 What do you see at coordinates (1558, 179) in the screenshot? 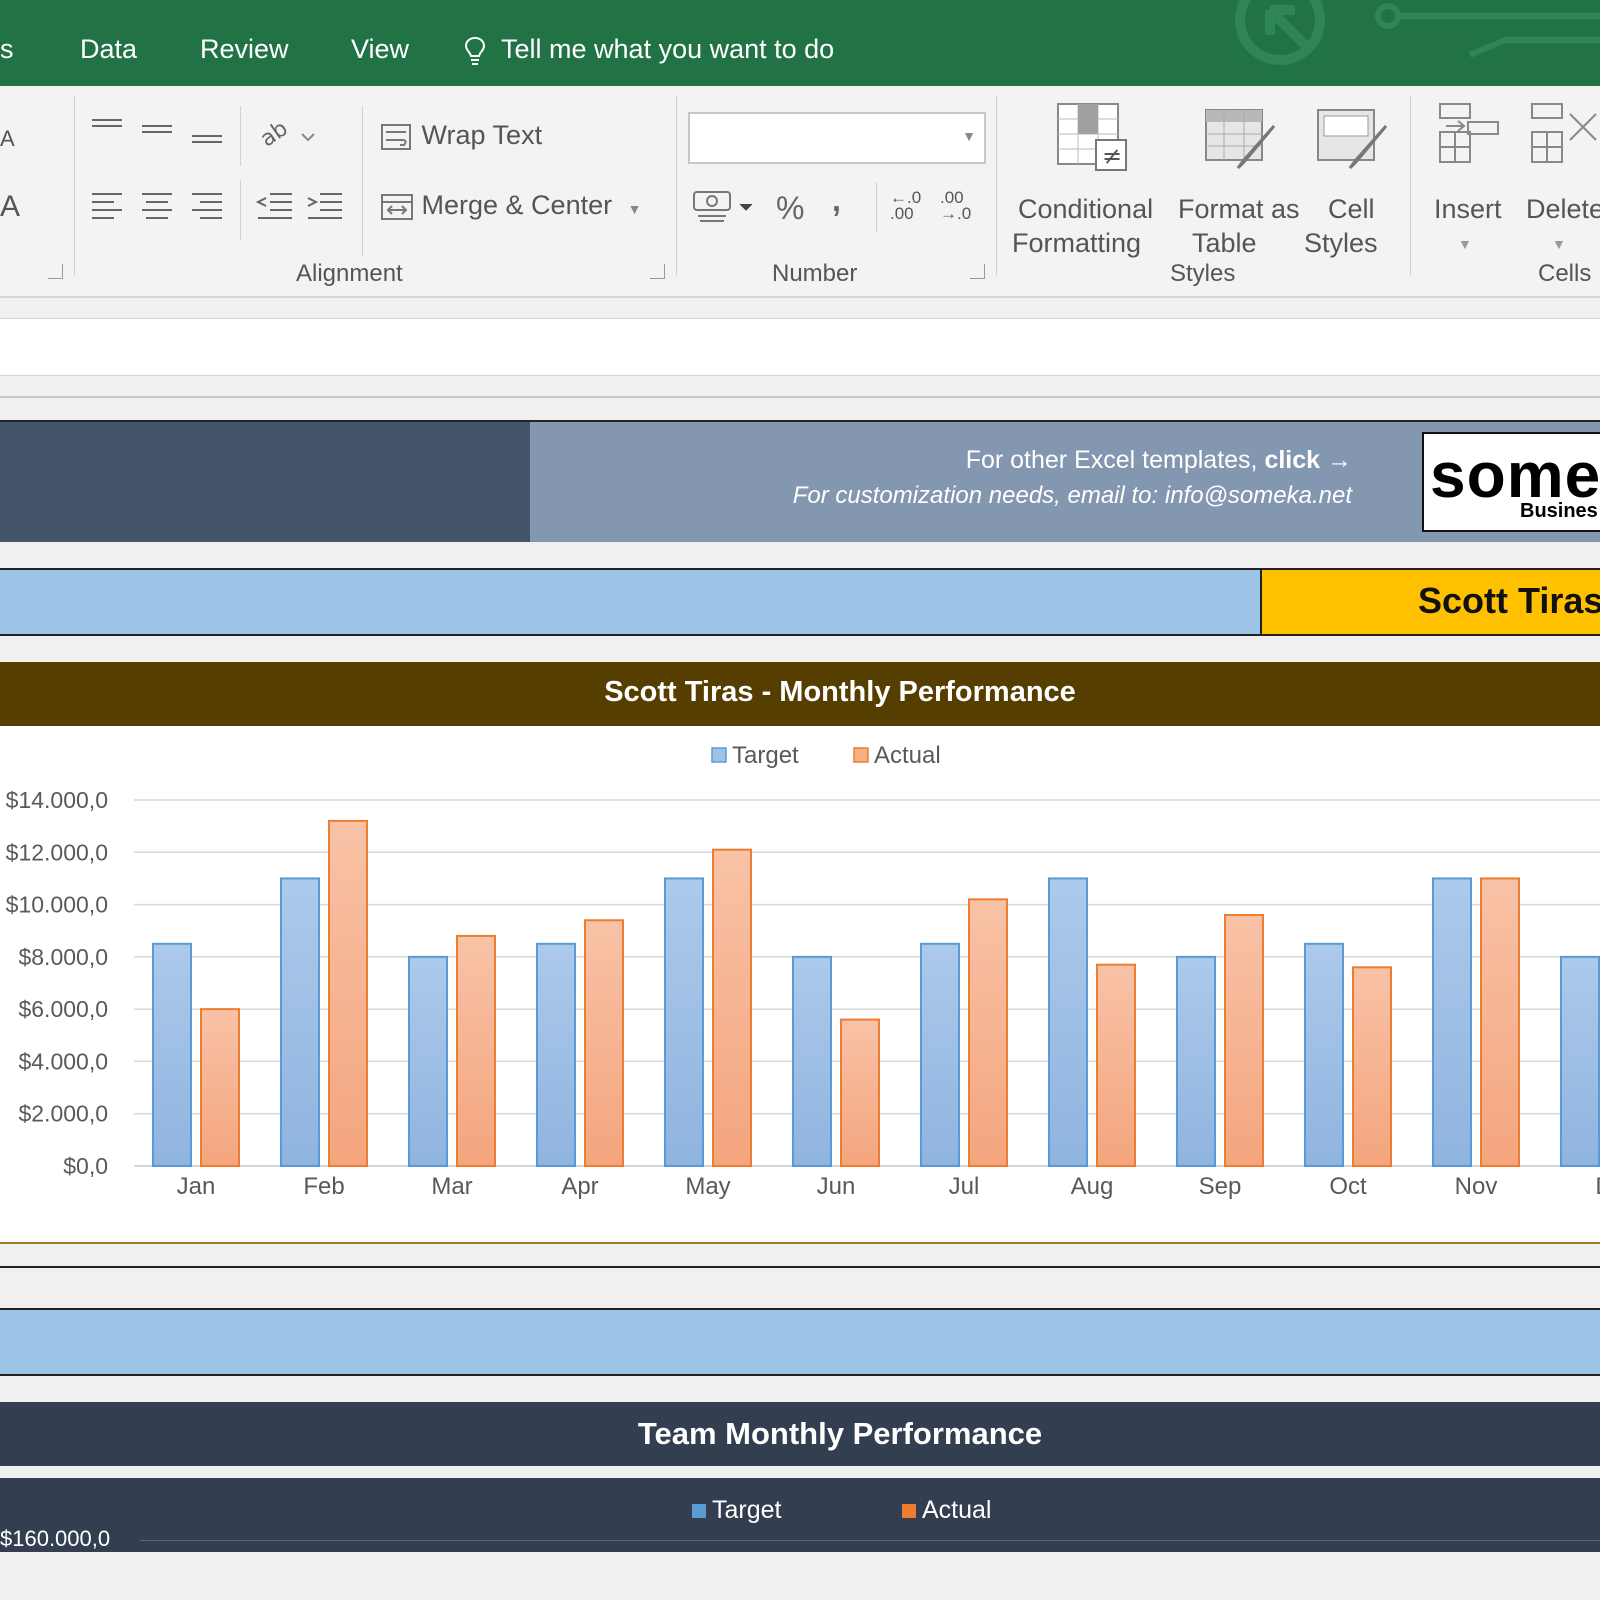
I see `delete-cells-button: Delete ▼` at bounding box center [1558, 179].